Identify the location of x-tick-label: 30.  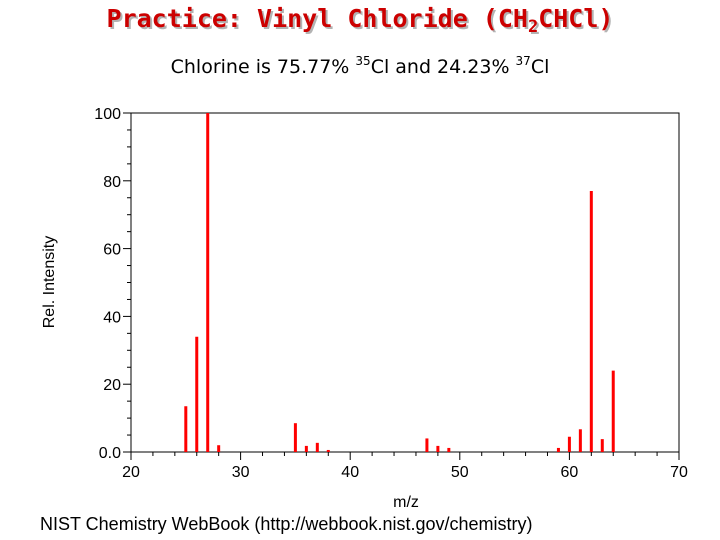
(241, 472).